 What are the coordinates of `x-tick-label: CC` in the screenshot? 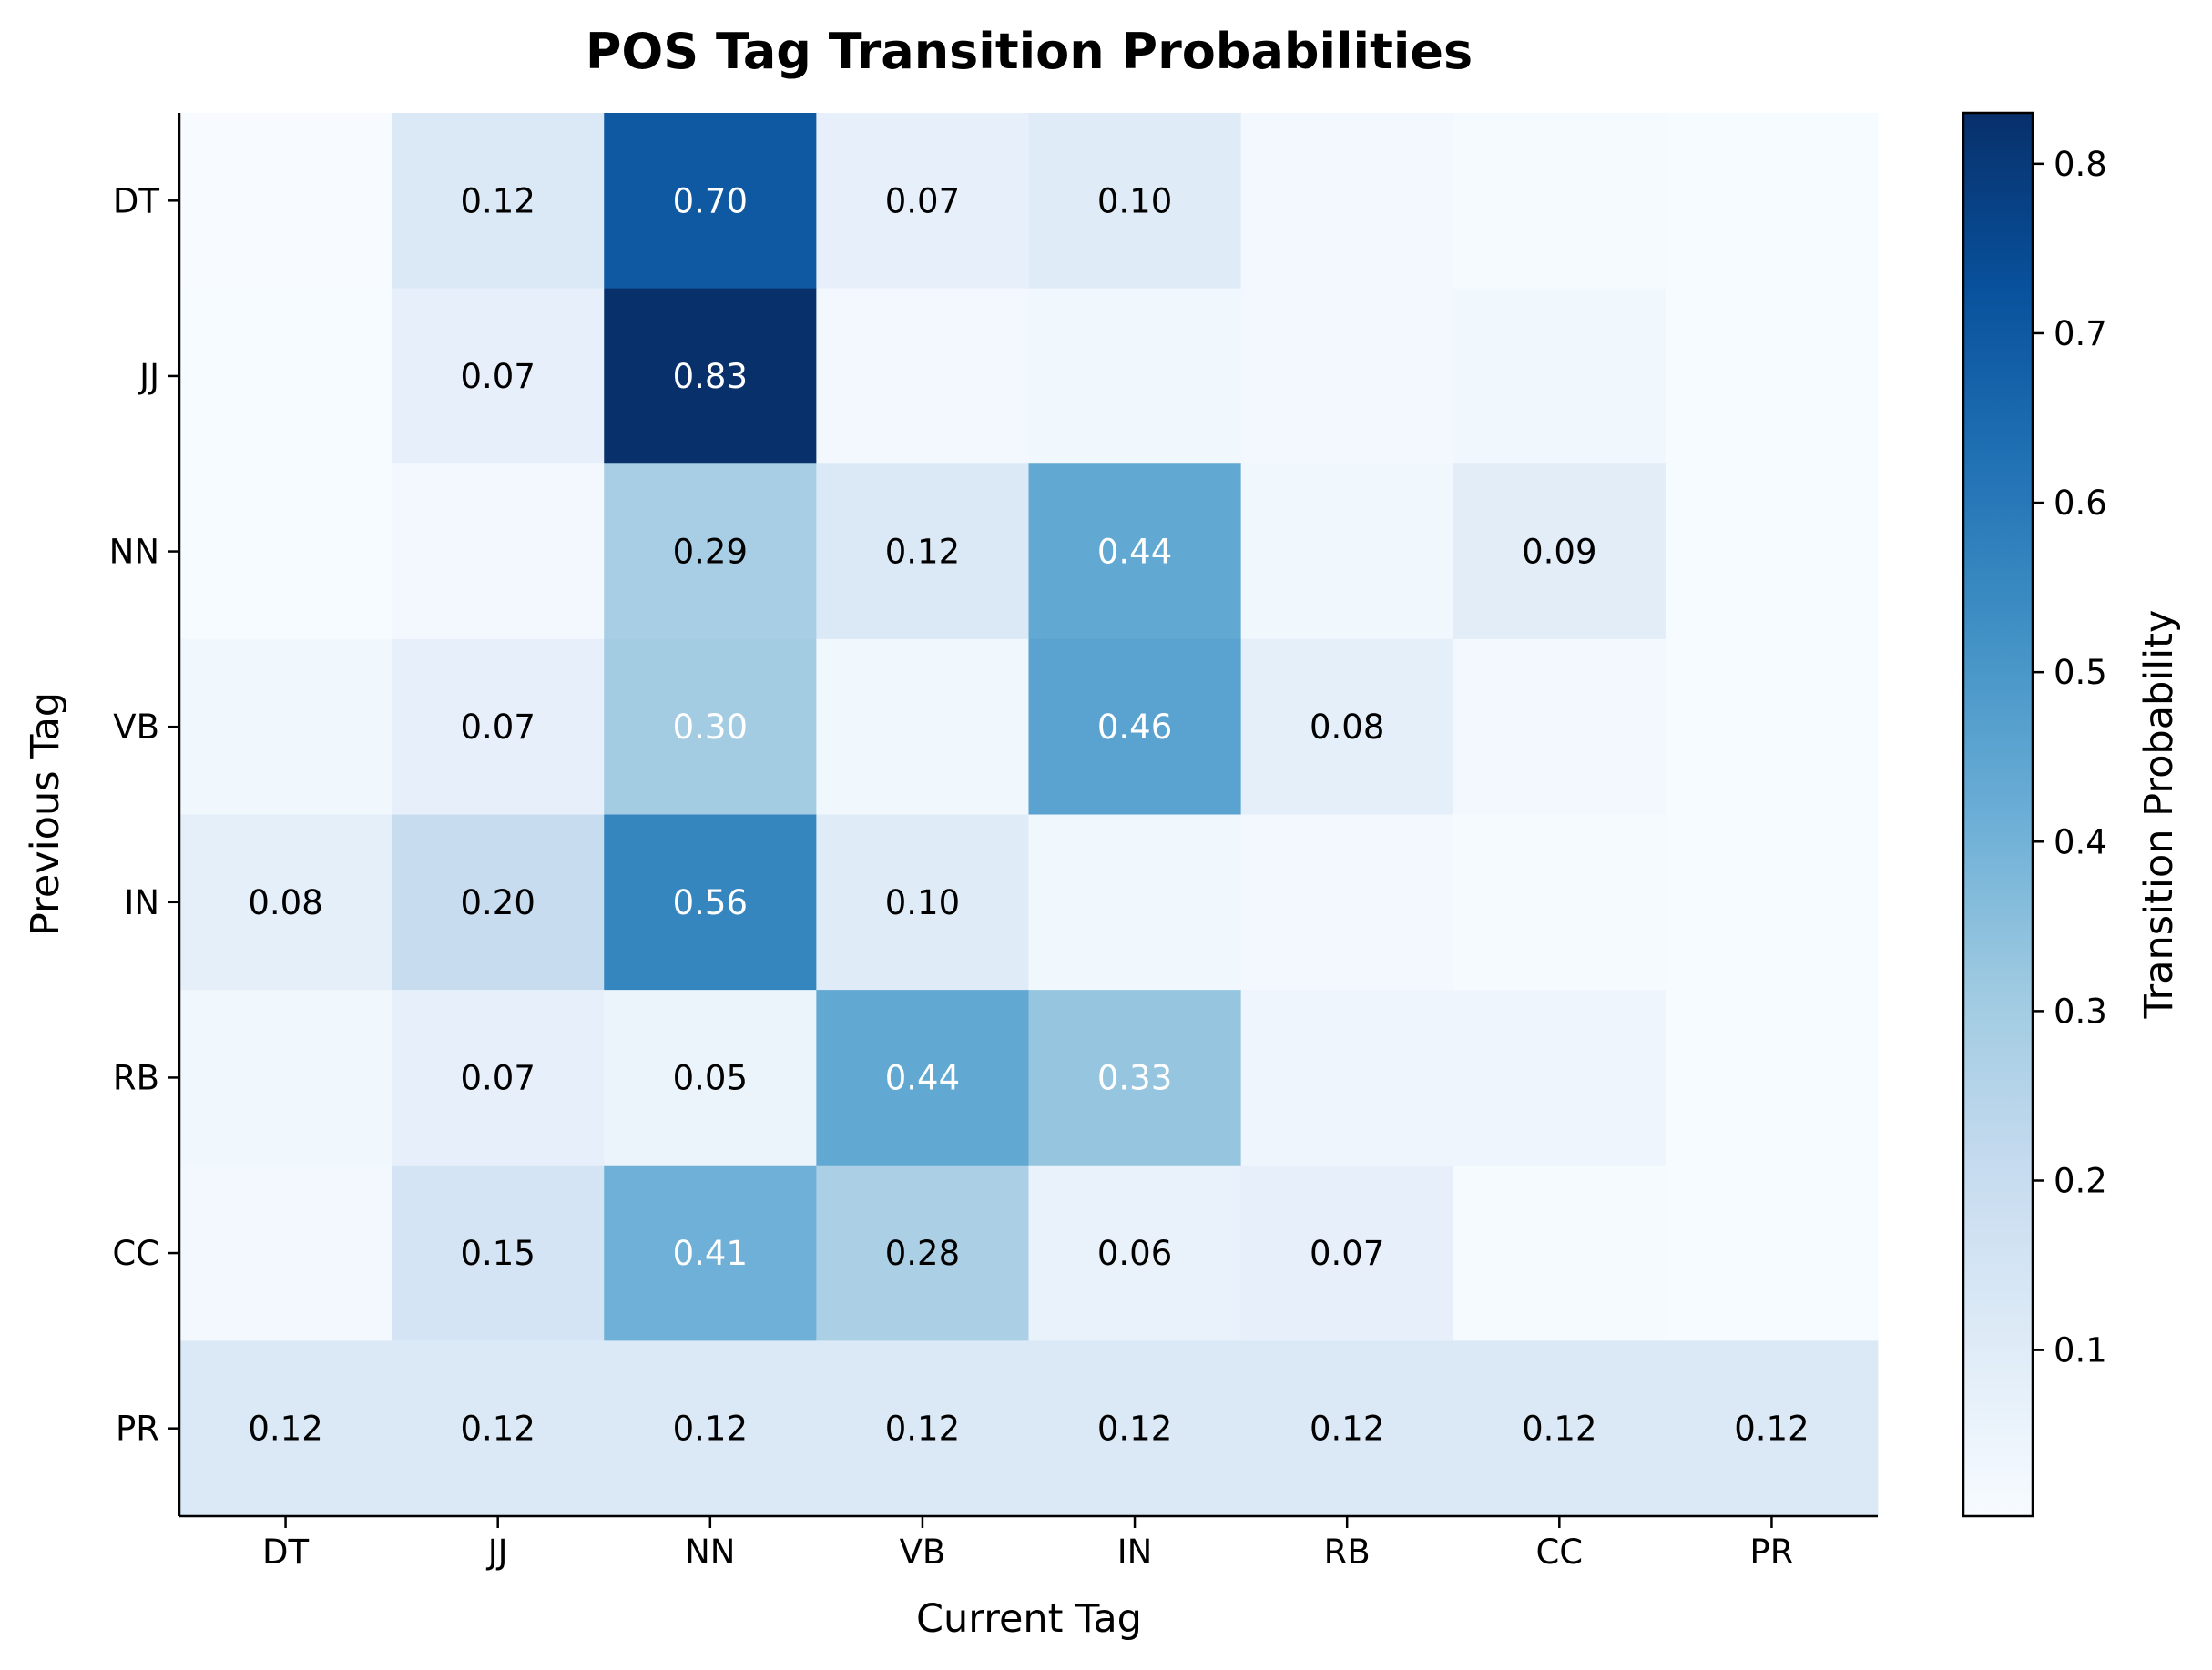 It's located at (1559, 1552).